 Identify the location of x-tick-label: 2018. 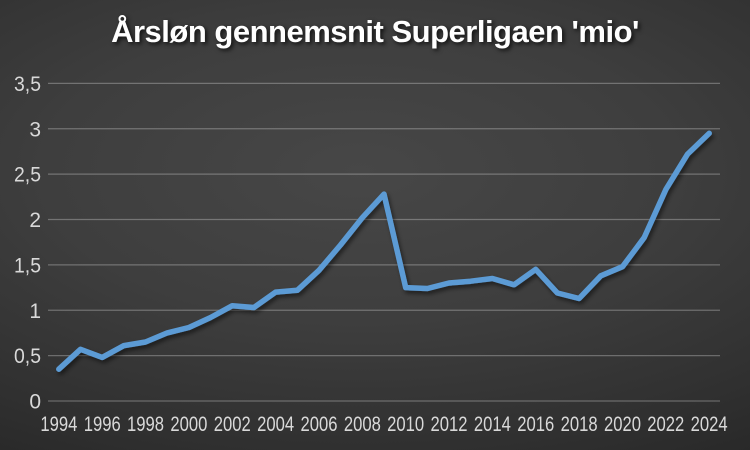
(579, 424).